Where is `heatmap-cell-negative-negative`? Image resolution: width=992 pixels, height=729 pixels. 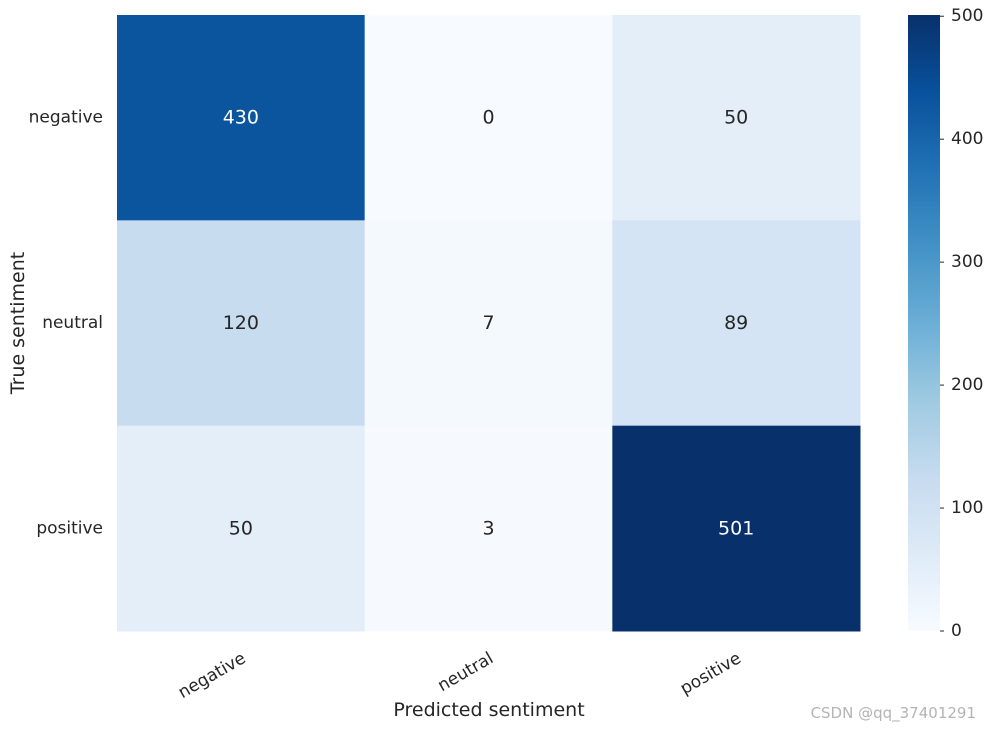 heatmap-cell-negative-negative is located at coordinates (241, 118).